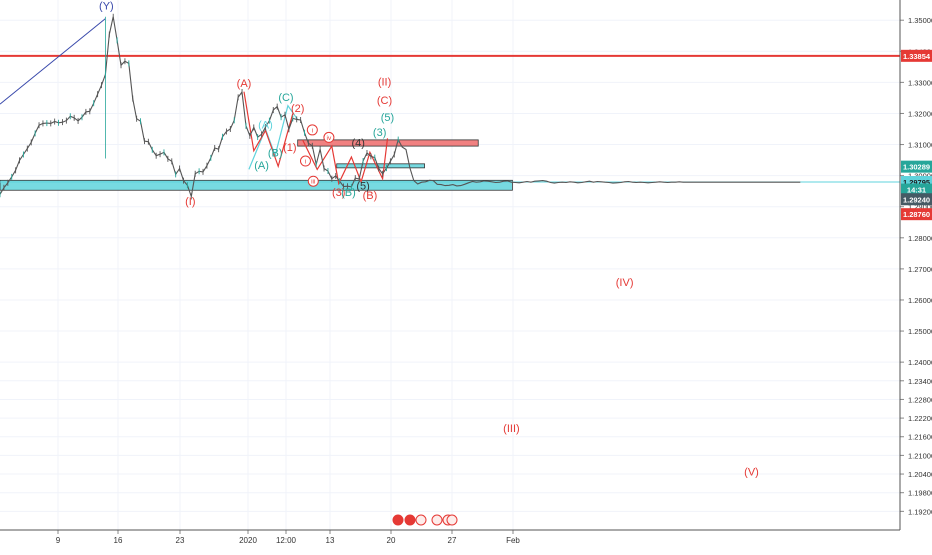 The height and width of the screenshot is (555, 932). What do you see at coordinates (58, 540) in the screenshot?
I see `time-tick-label: 9` at bounding box center [58, 540].